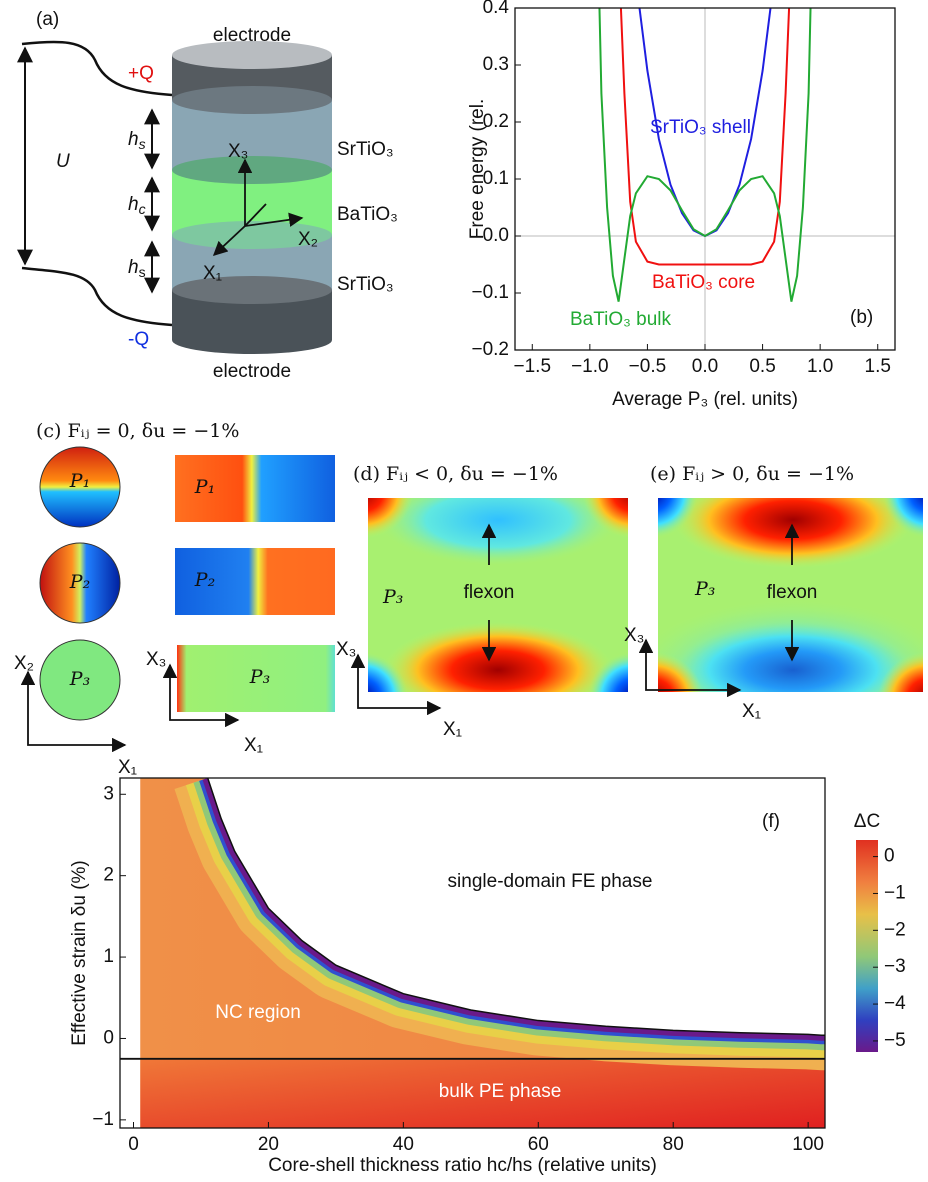 This screenshot has width=928, height=1182. What do you see at coordinates (820, 366) in the screenshot?
I see `x-tick-label: 1.0` at bounding box center [820, 366].